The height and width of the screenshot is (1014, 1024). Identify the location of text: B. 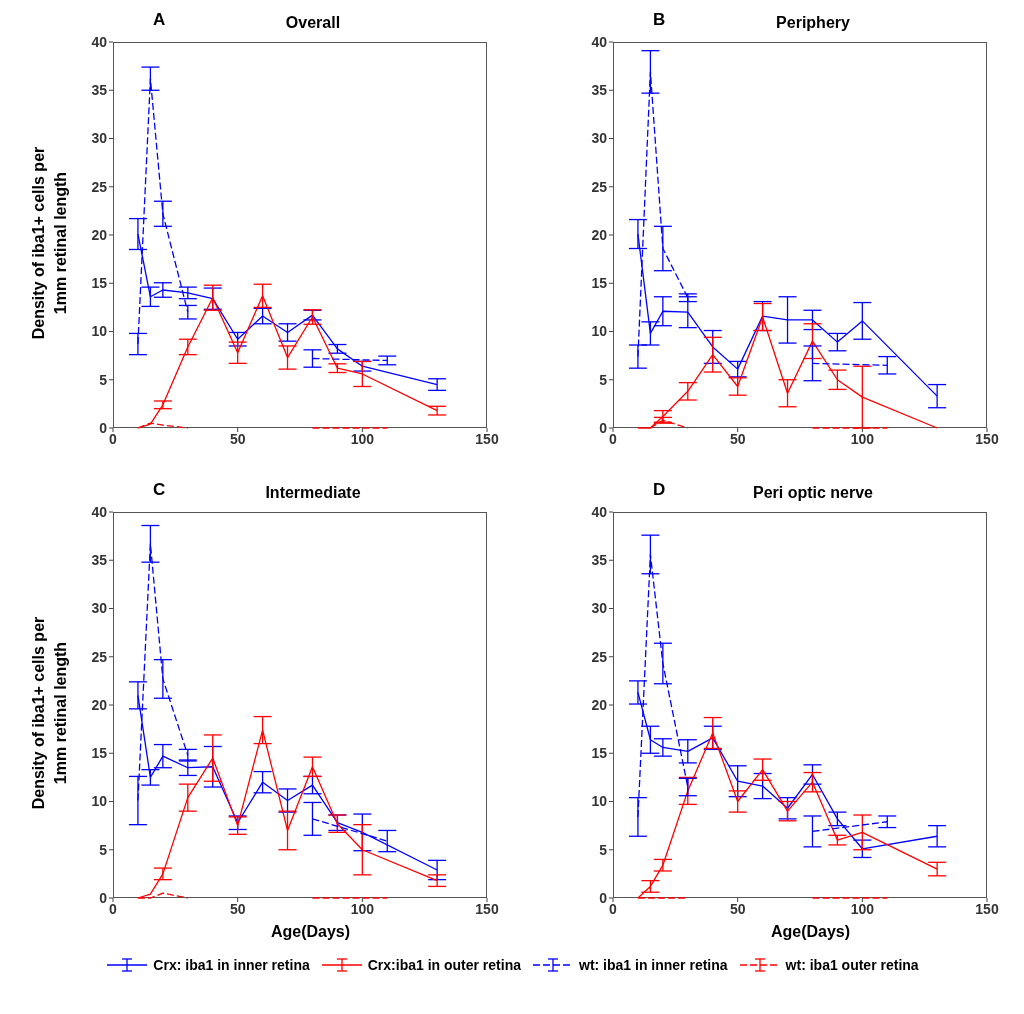
(659, 20).